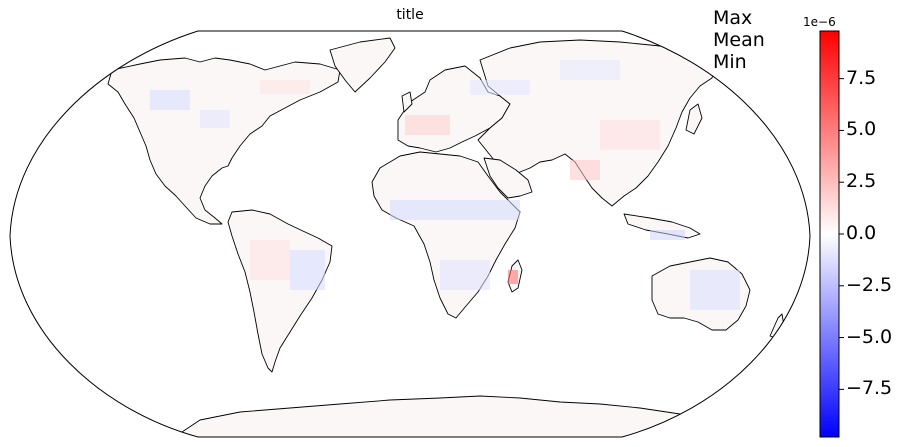 This screenshot has height=447, width=905. What do you see at coordinates (407, 102) in the screenshot?
I see `land-uk` at bounding box center [407, 102].